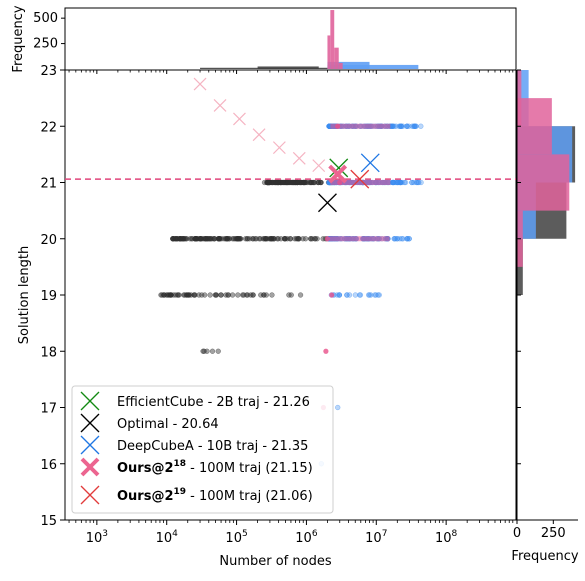 The image size is (585, 581). I want to click on x-tick-label: 10⁵, so click(236, 537).